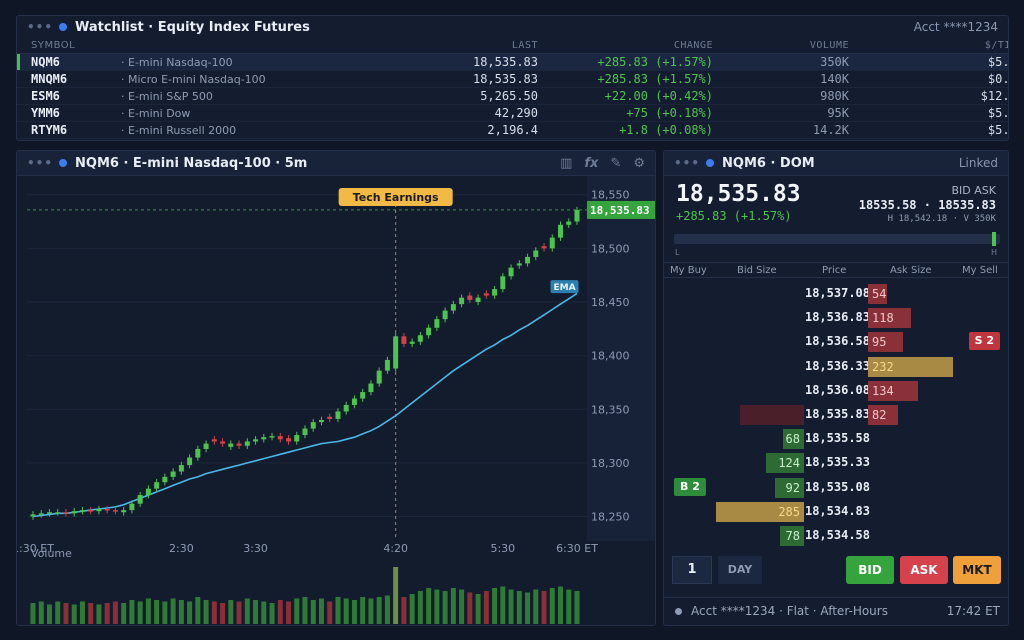 This screenshot has height=640, width=1024. What do you see at coordinates (893, 390) in the screenshot?
I see `ask-size-bar: 134` at bounding box center [893, 390].